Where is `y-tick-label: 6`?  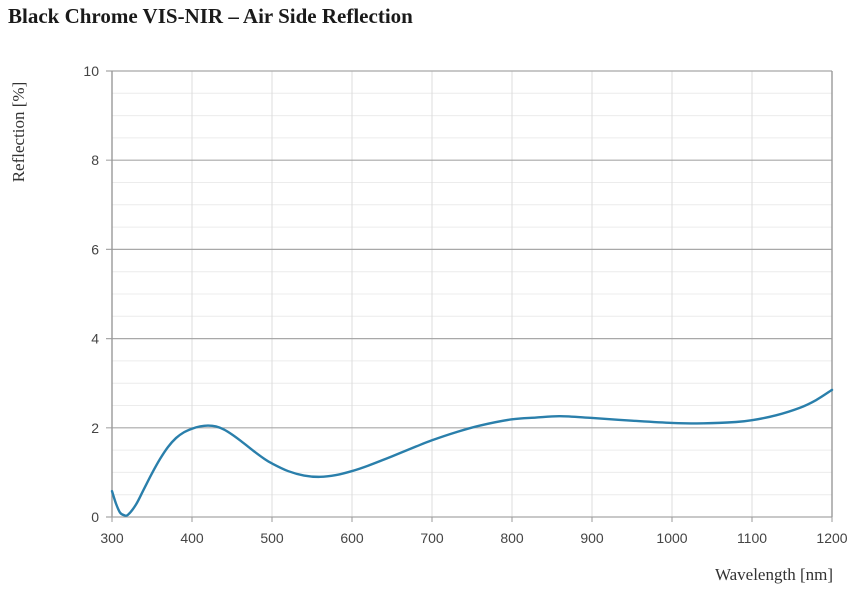 y-tick-label: 6 is located at coordinates (95, 249).